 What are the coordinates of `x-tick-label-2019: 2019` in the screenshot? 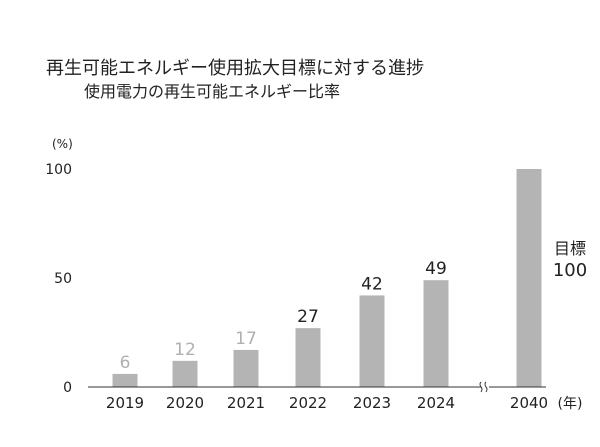 It's located at (125, 403).